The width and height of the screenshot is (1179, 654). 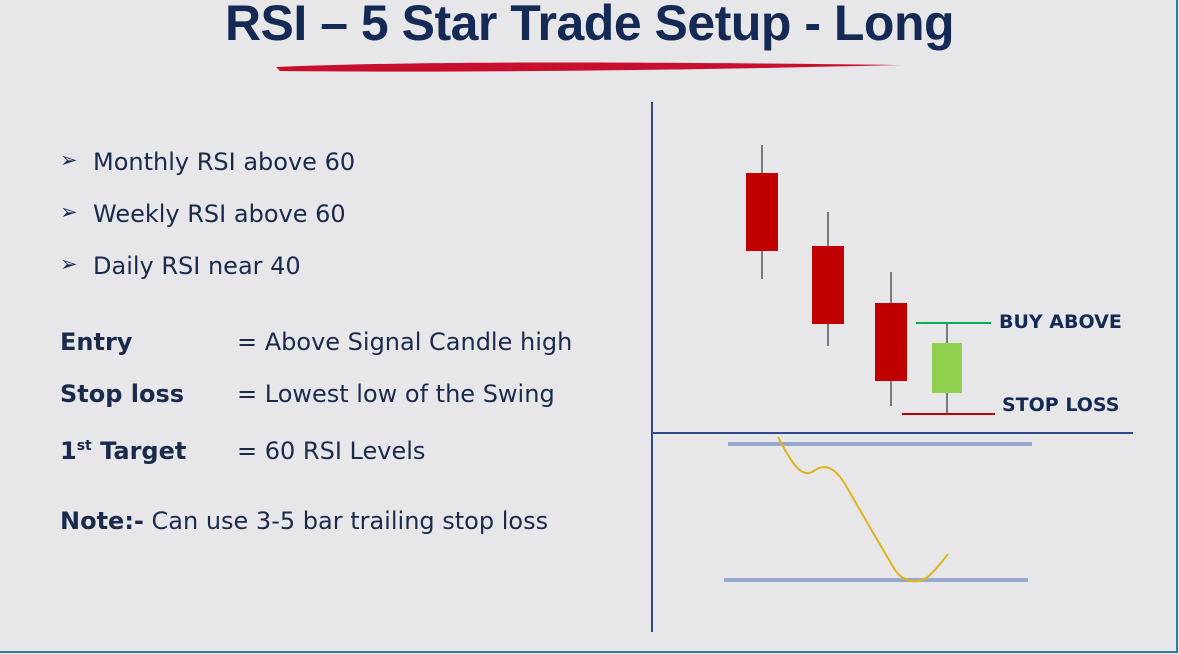 What do you see at coordinates (589, 67) in the screenshot?
I see `title-underline` at bounding box center [589, 67].